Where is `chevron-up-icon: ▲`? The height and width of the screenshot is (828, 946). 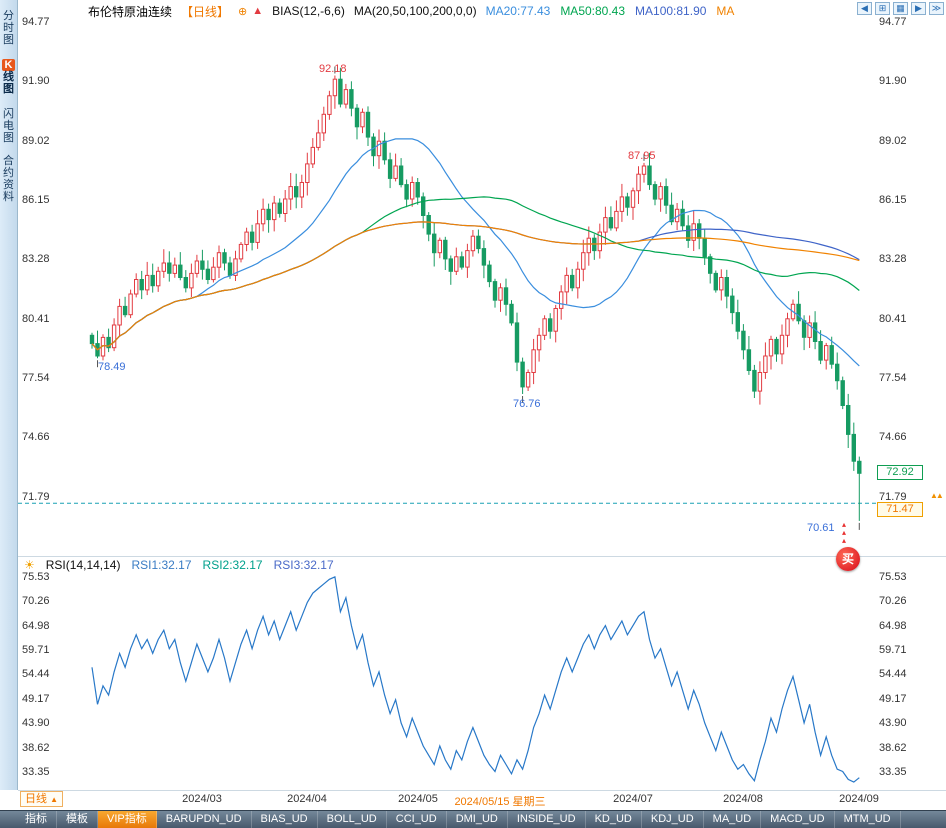
chevron-up-icon: ▲ is located at coordinates (54, 799).